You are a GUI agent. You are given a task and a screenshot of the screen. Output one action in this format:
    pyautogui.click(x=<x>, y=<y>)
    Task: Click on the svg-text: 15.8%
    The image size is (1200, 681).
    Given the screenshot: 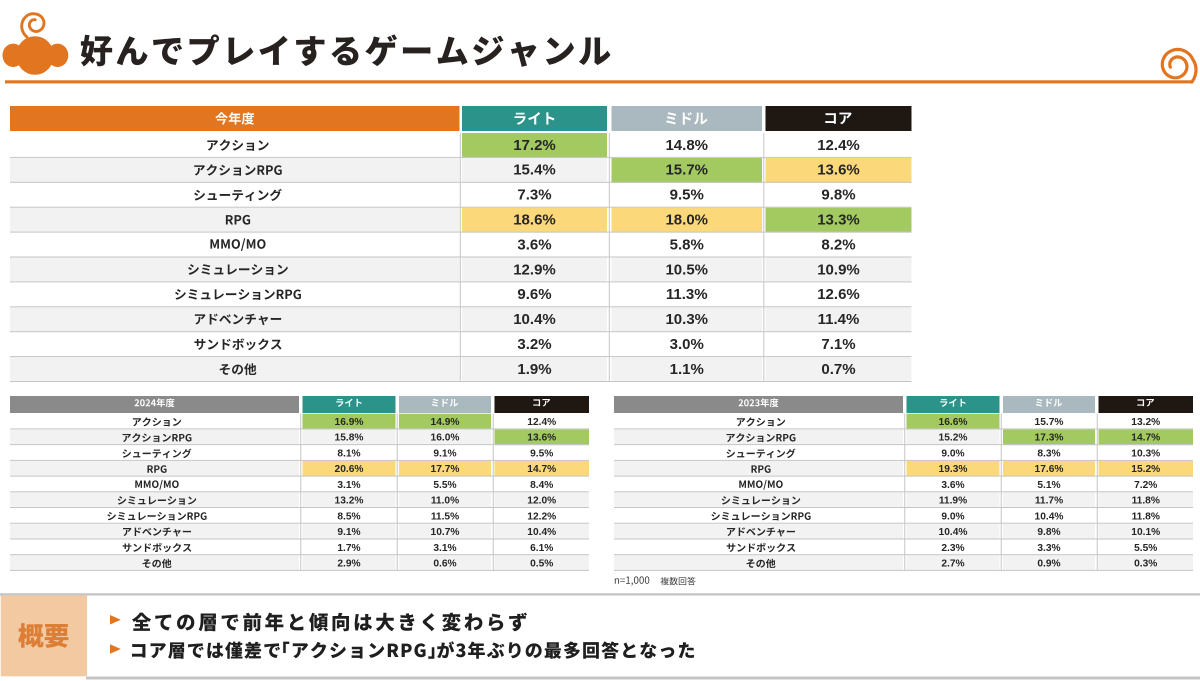 What is the action you would take?
    pyautogui.click(x=349, y=438)
    